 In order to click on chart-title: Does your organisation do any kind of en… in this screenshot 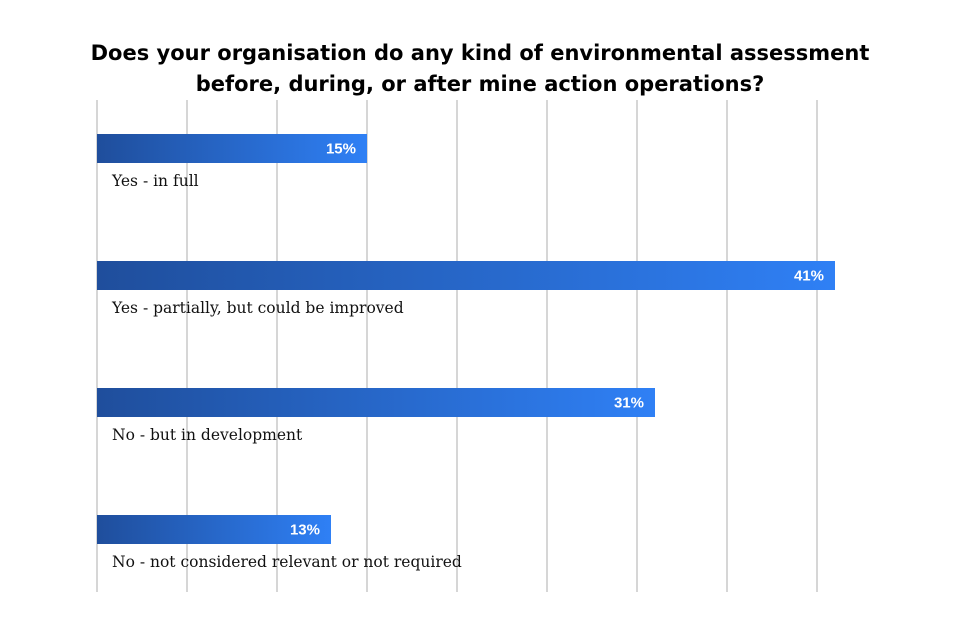, I will do `click(480, 69)`.